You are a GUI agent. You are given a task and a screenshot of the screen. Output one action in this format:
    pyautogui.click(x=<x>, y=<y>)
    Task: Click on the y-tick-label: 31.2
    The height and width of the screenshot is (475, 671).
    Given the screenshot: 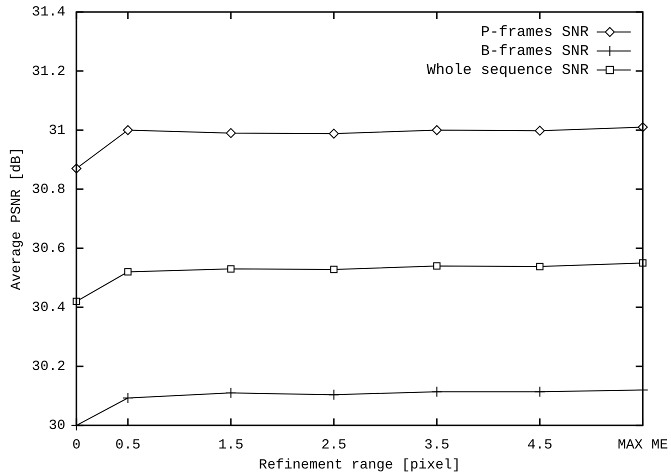 What is the action you would take?
    pyautogui.click(x=49, y=72)
    